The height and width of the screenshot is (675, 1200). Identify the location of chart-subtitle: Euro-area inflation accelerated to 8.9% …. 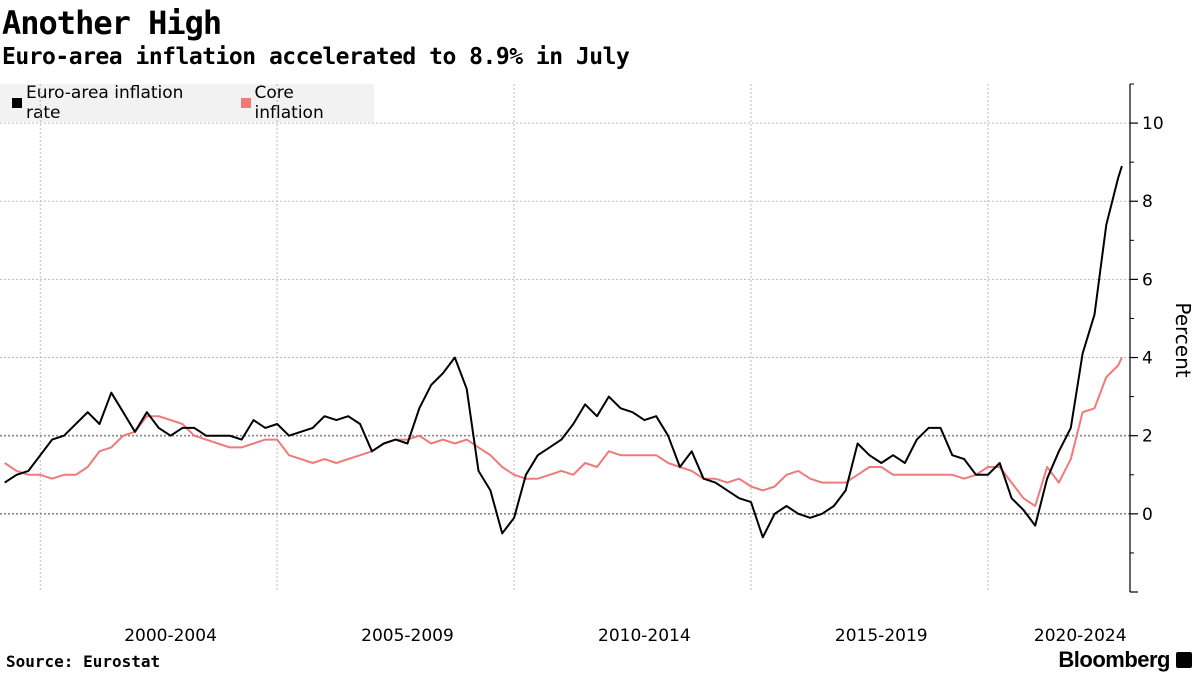
(316, 57).